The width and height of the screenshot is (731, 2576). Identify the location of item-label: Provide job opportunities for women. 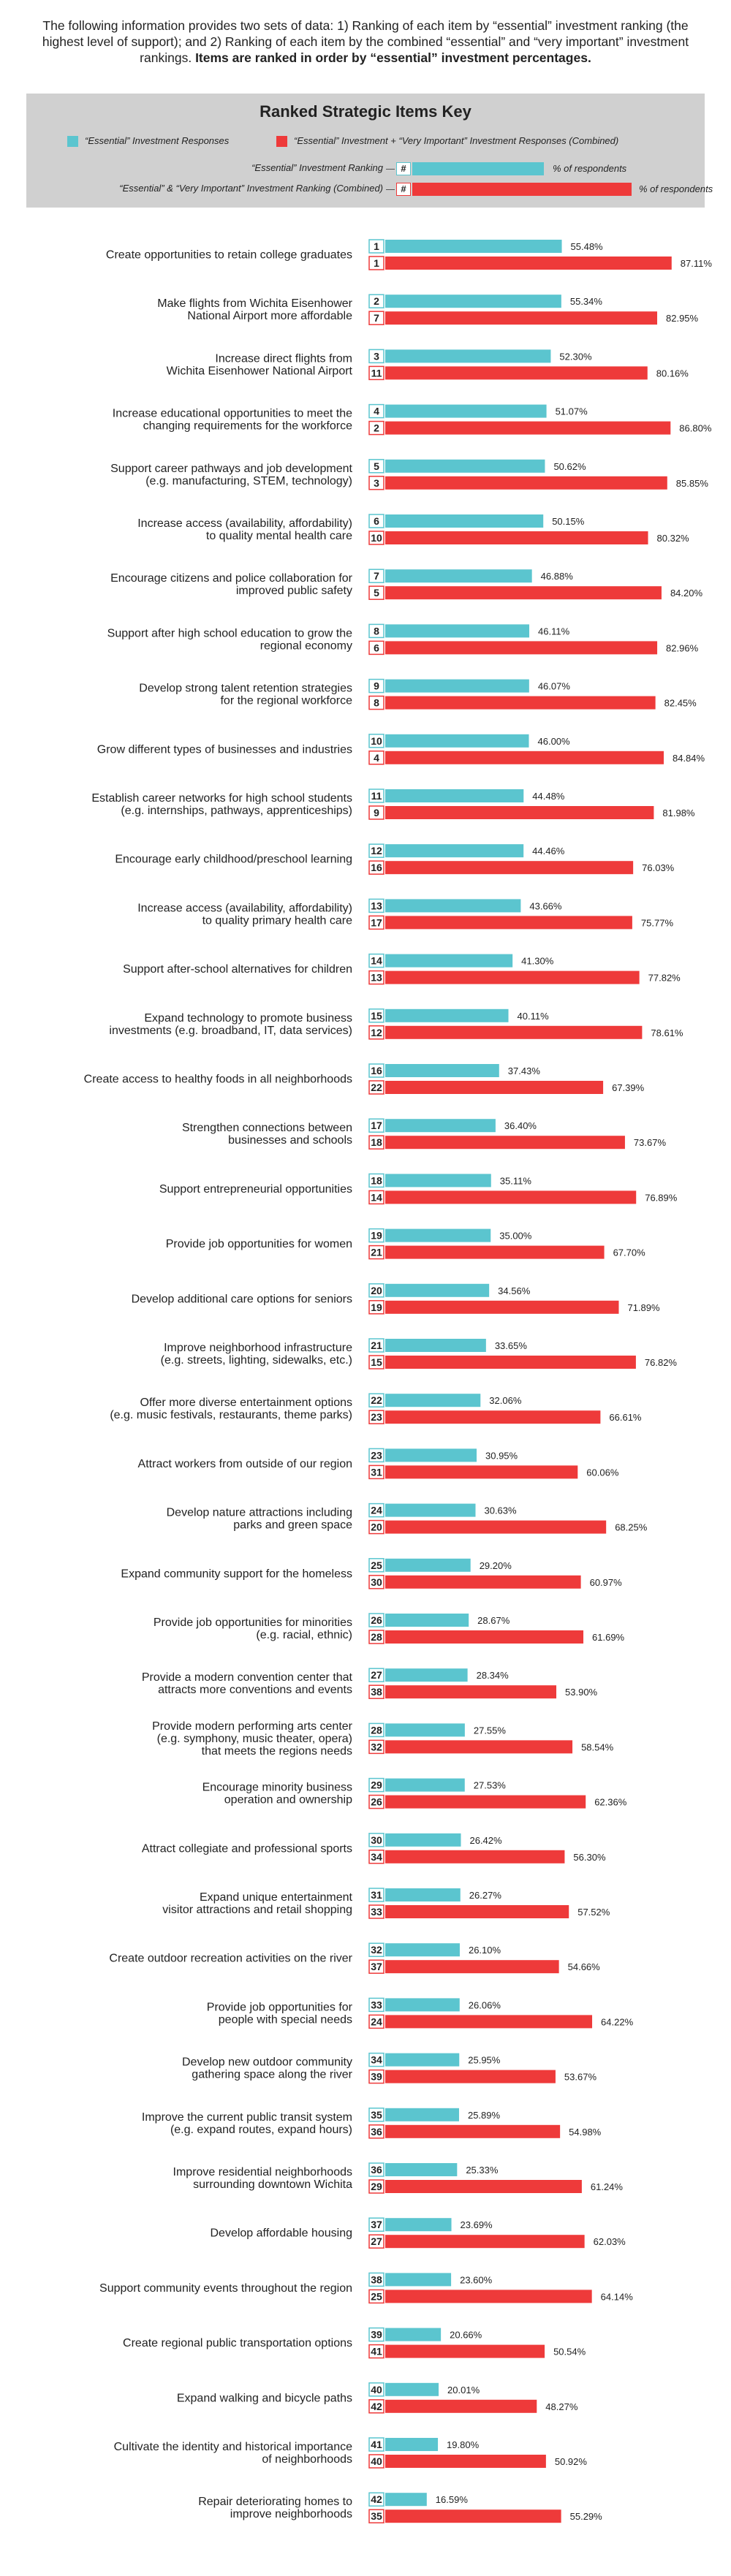
(259, 1244).